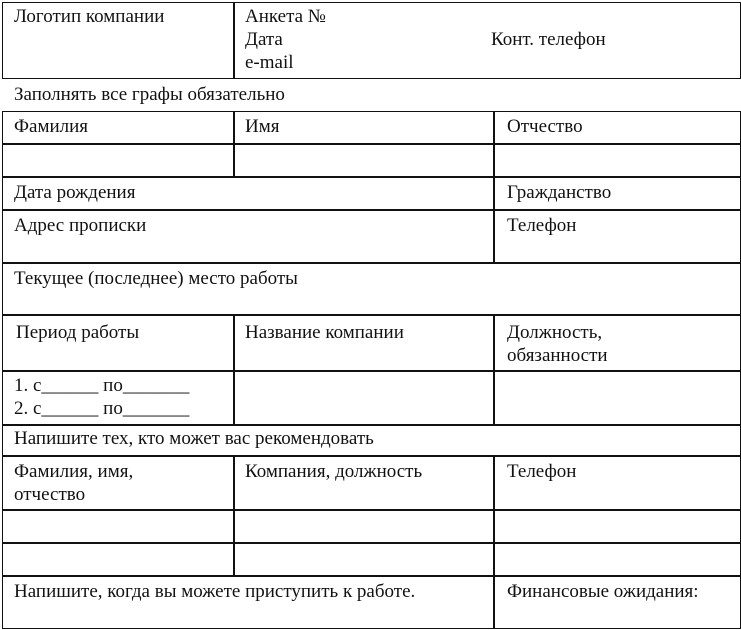 This screenshot has height=630, width=741. What do you see at coordinates (118, 559) in the screenshot?
I see `ref2-name-field` at bounding box center [118, 559].